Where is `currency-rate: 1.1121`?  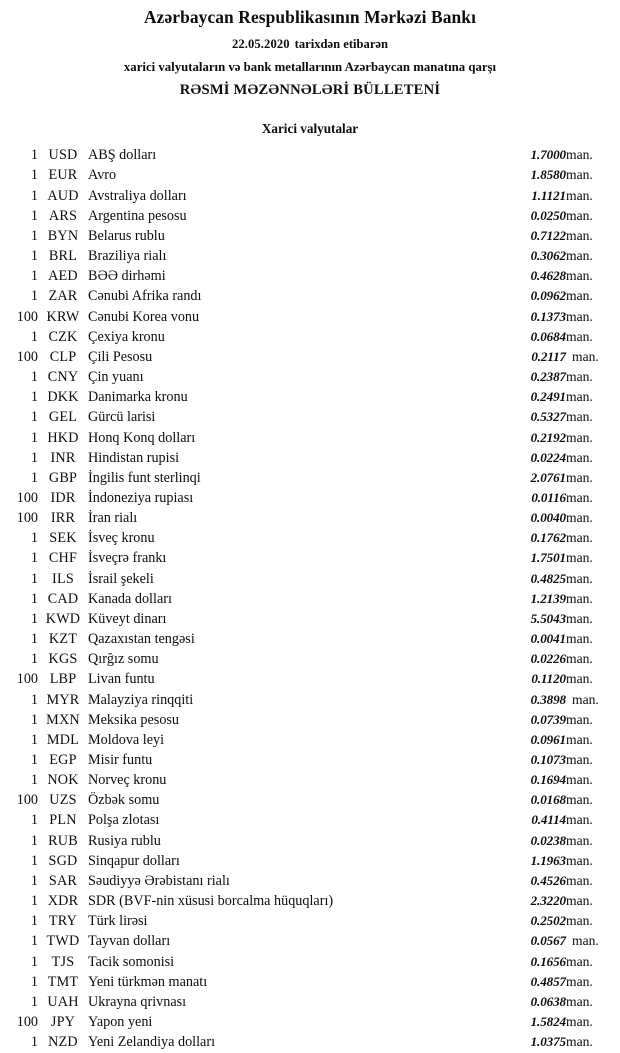
currency-rate: 1.1121 is located at coordinates (548, 195).